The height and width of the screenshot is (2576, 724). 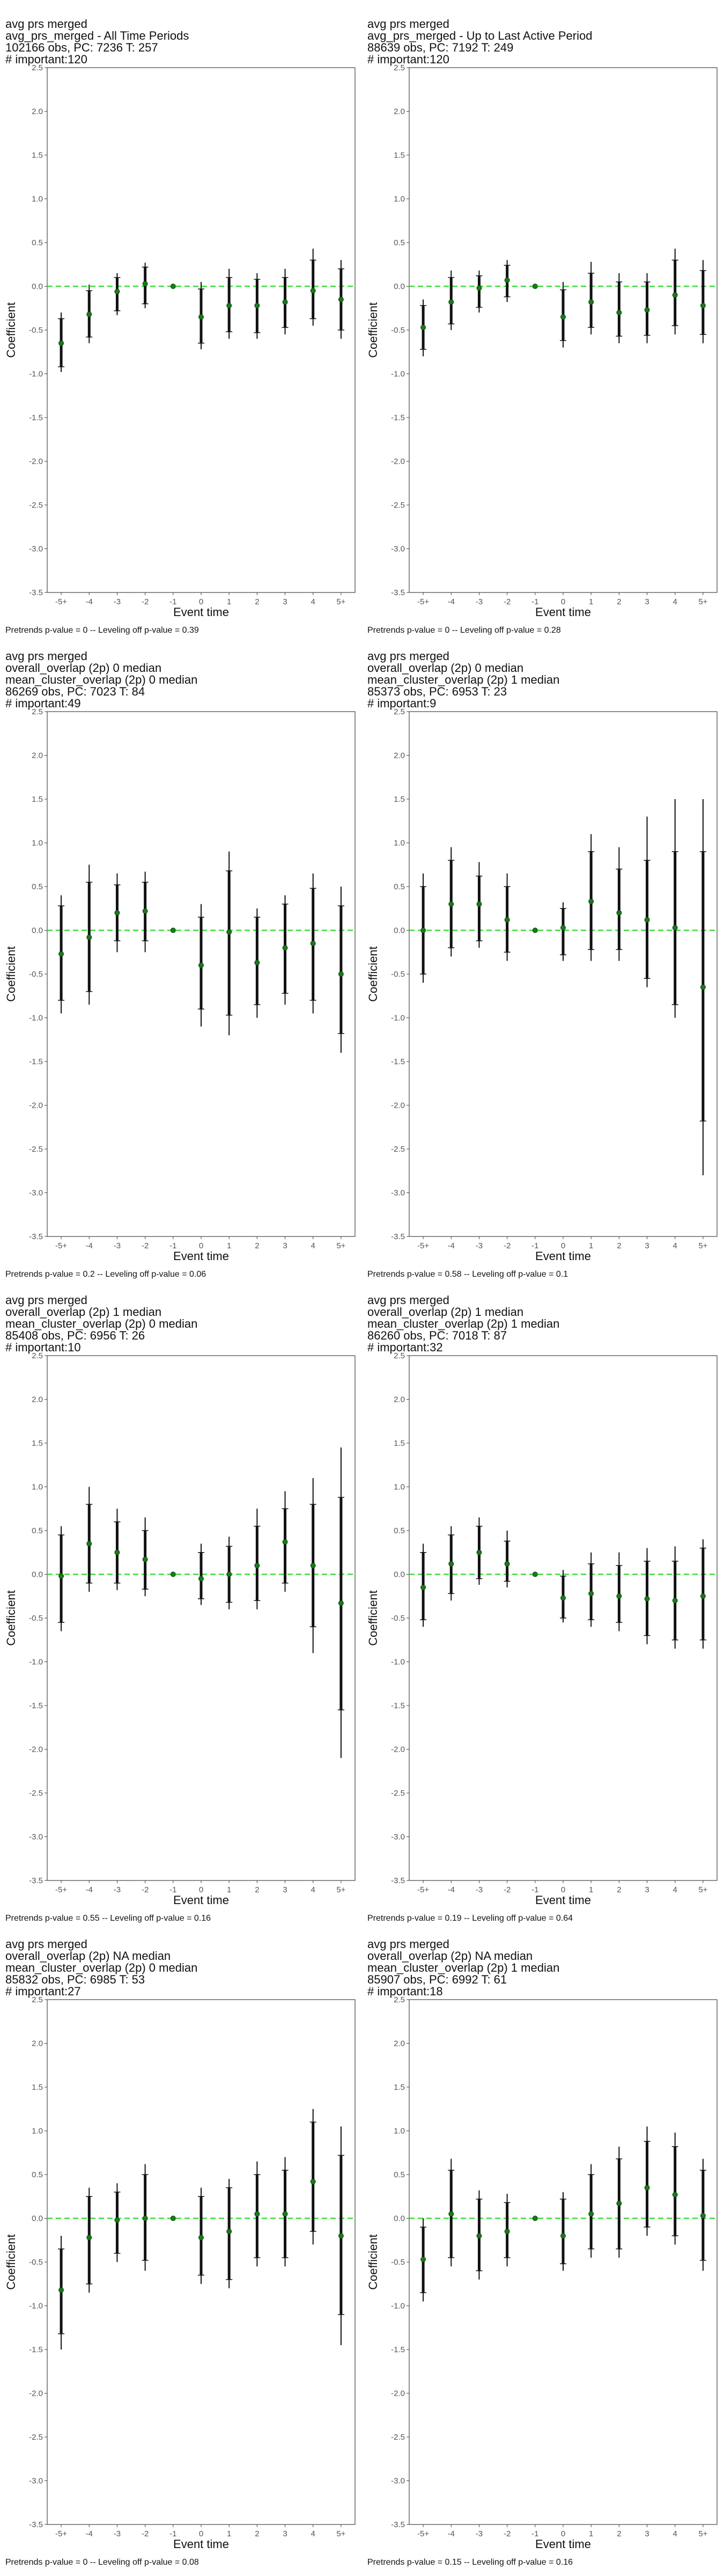 I want to click on chart-title-line: # important:120, so click(x=46, y=59).